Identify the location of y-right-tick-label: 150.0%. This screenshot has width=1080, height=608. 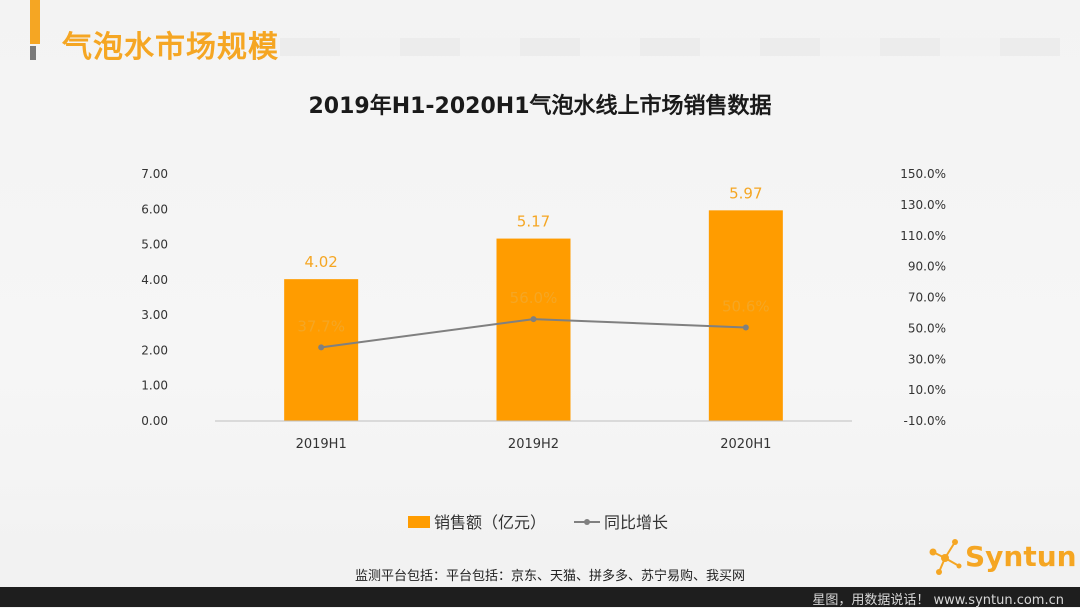
(923, 174).